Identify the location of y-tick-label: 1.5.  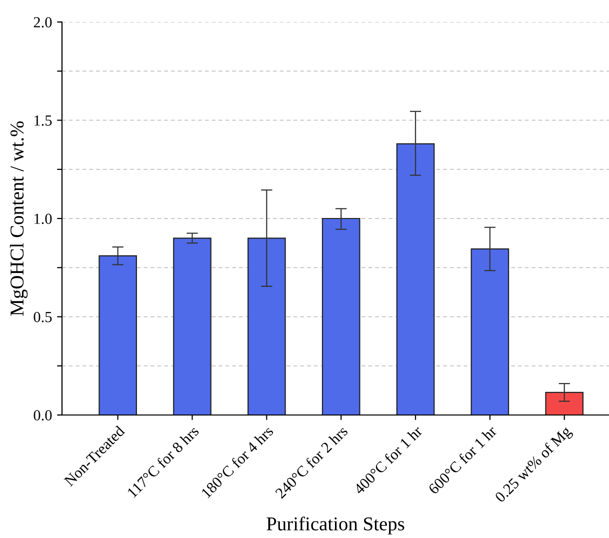
(43, 120).